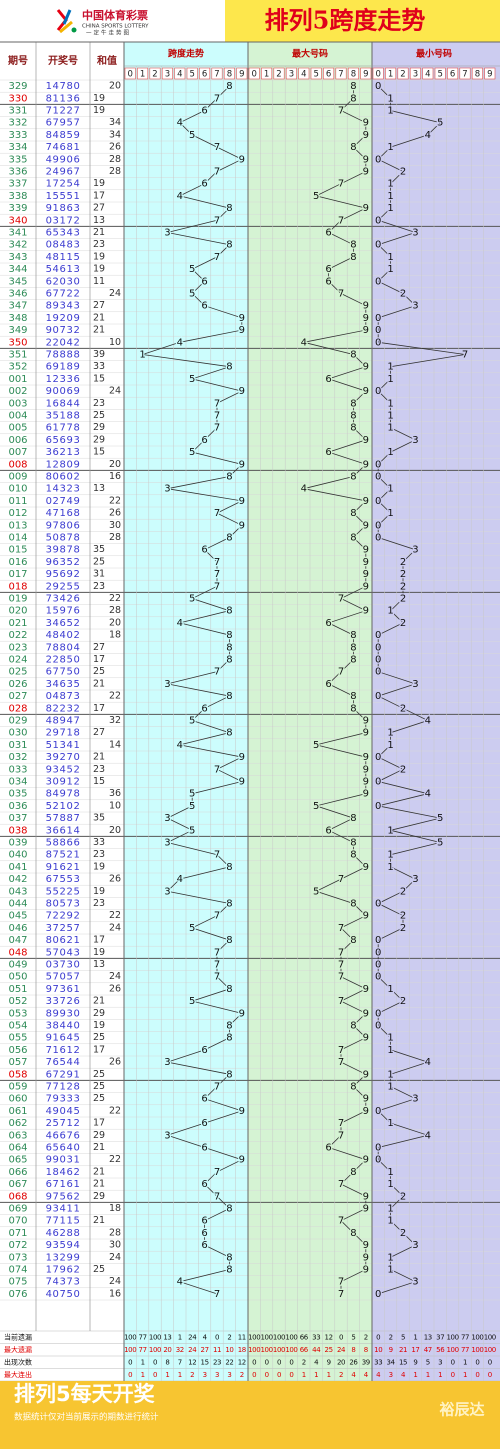  Describe the element at coordinates (17, 489) in the screenshot. I see `period: 010` at that location.